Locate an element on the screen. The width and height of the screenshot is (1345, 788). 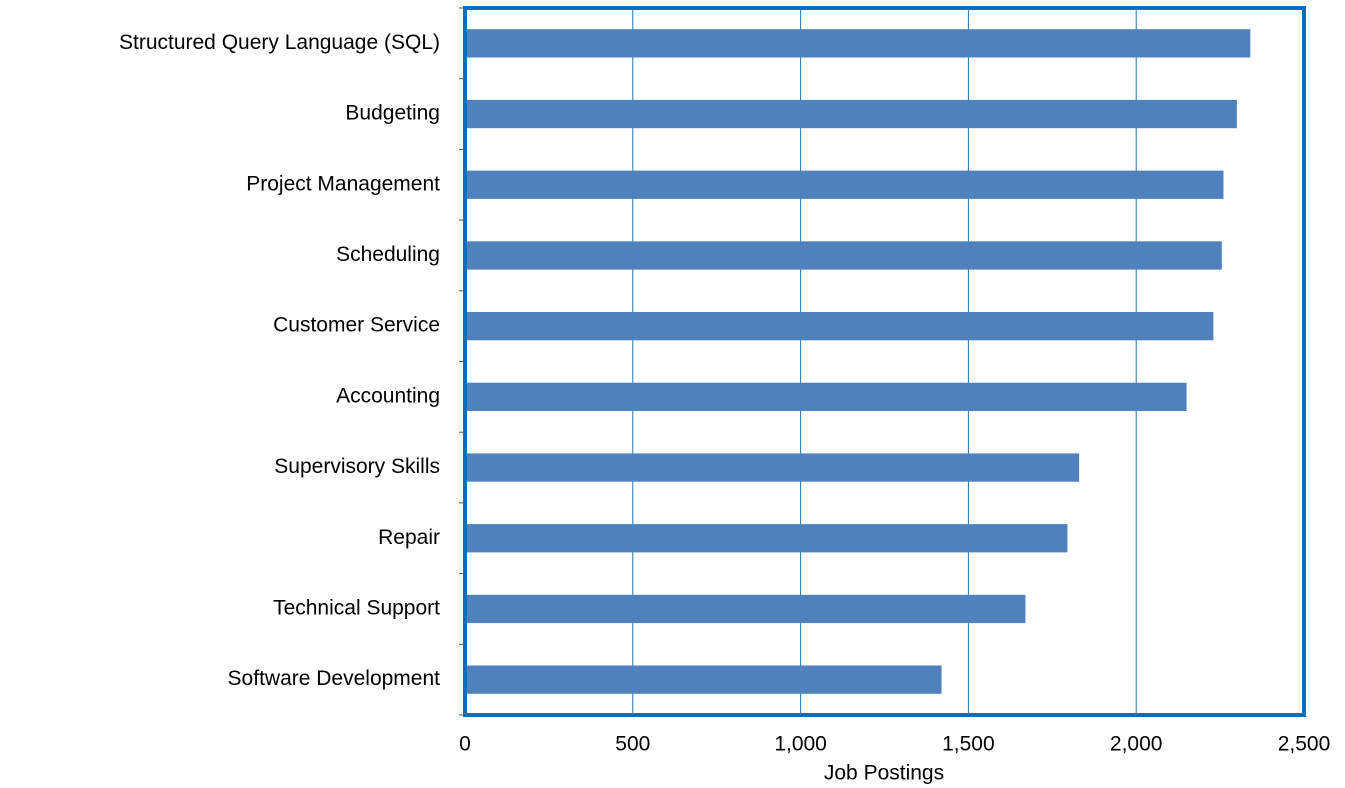
y-tick-label: Customer Service is located at coordinates (356, 325).